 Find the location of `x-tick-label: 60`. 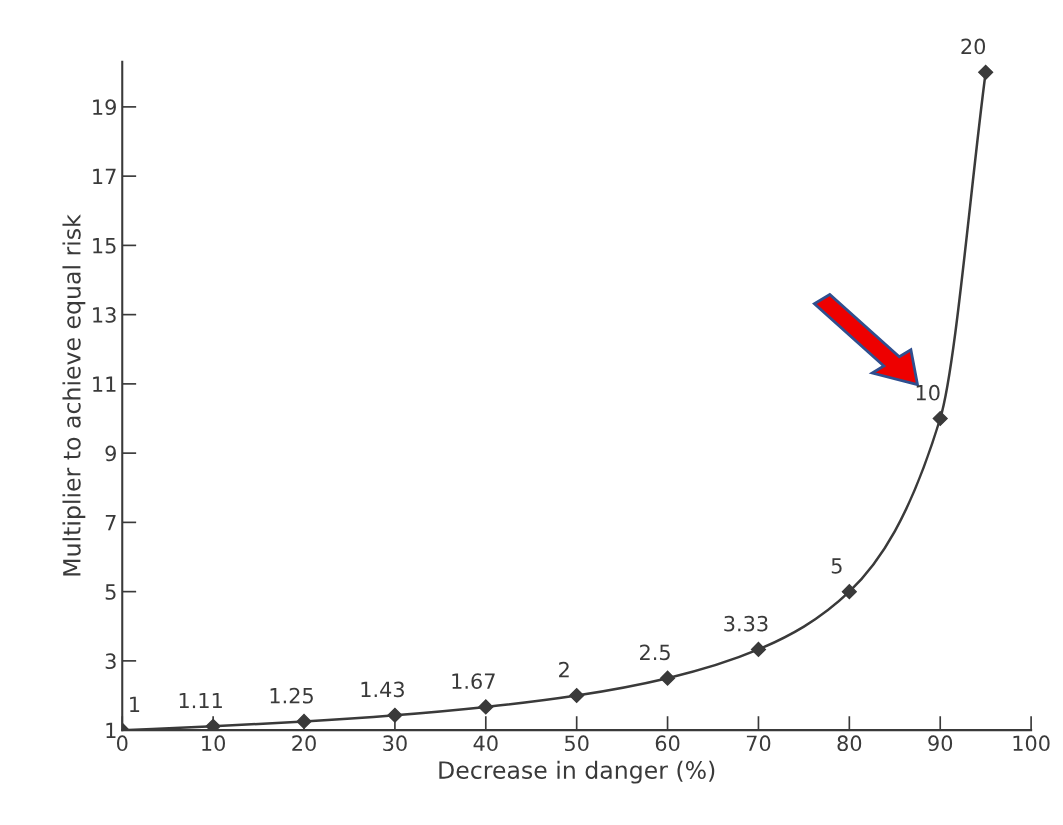

x-tick-label: 60 is located at coordinates (667, 743).